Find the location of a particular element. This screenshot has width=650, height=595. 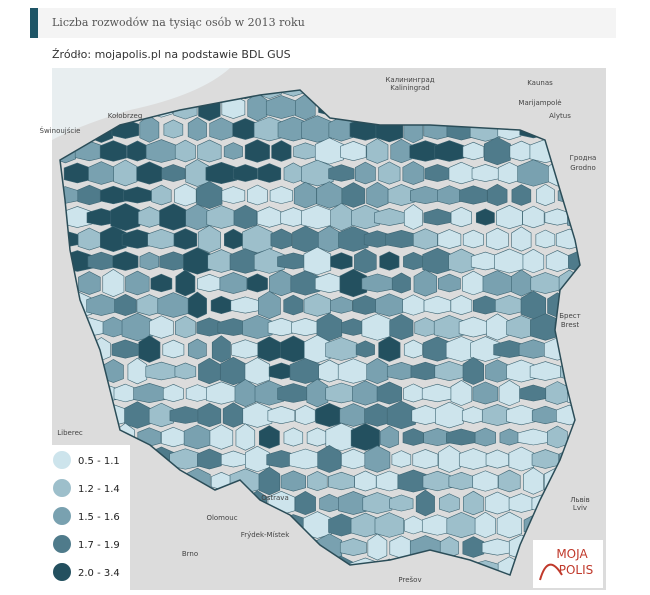

legend-label: 1.7 - 1.9 is located at coordinates (99, 545).